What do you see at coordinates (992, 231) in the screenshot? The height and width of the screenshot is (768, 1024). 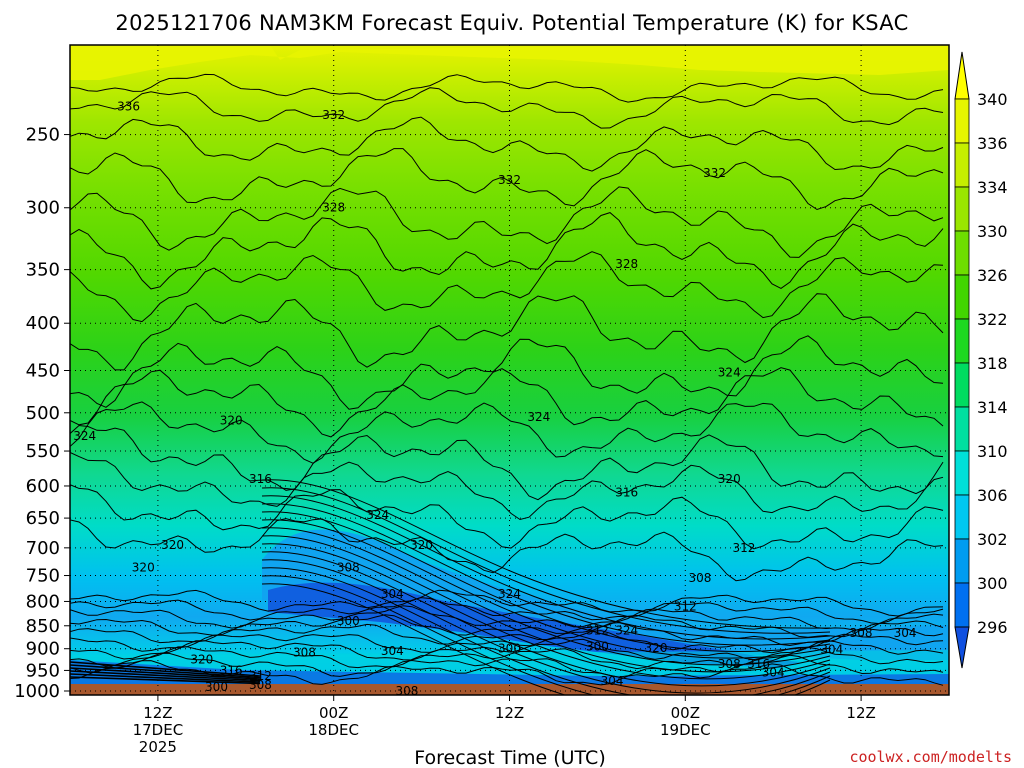 I see `colorbar-label: 330` at bounding box center [992, 231].